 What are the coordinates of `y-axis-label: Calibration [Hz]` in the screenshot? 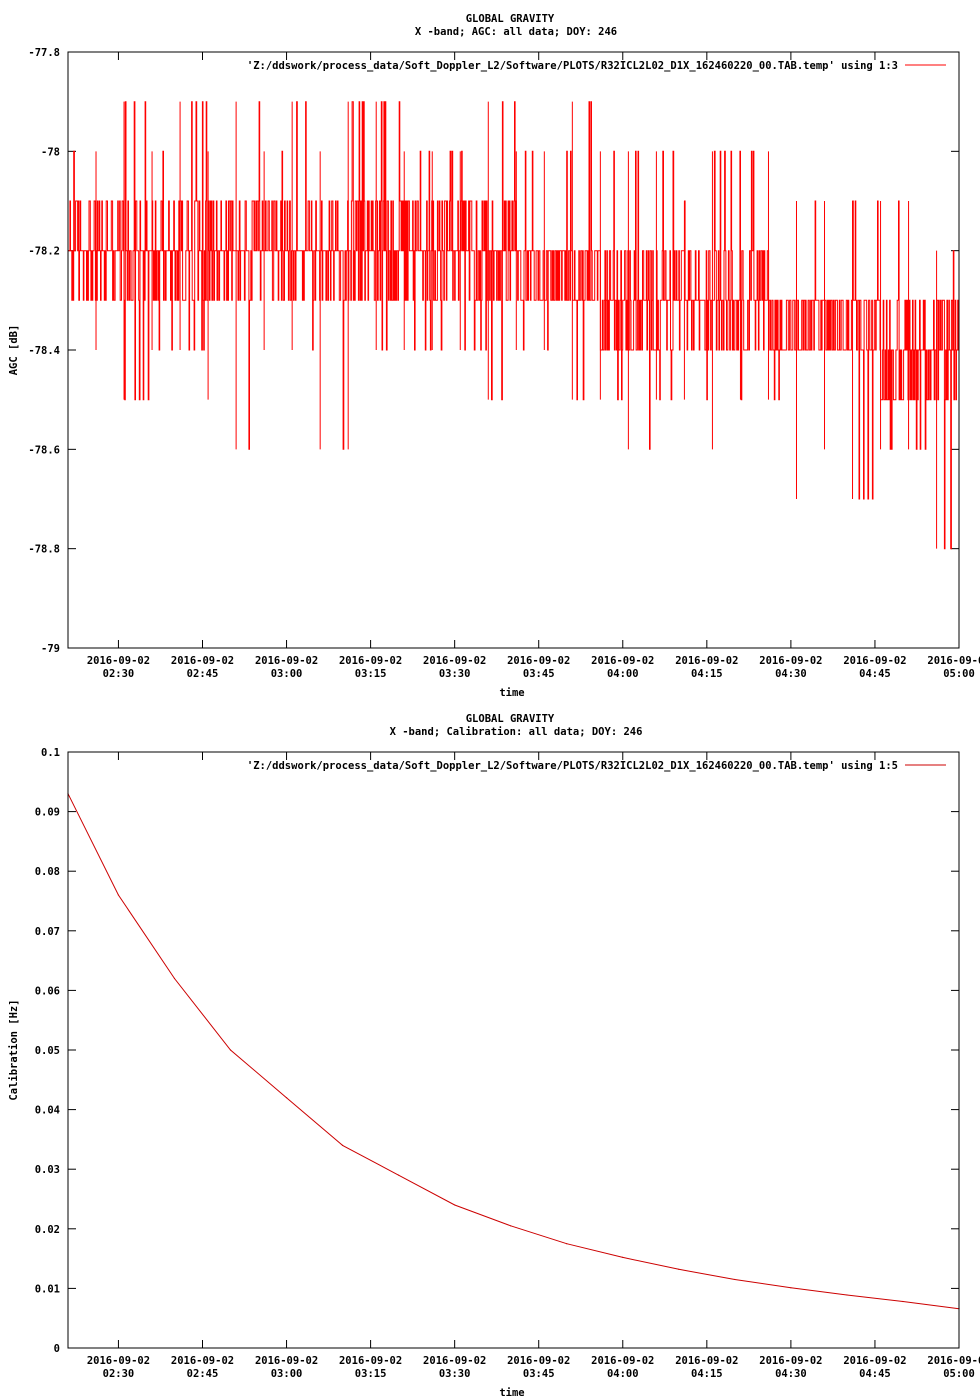 It's located at (14, 1049).